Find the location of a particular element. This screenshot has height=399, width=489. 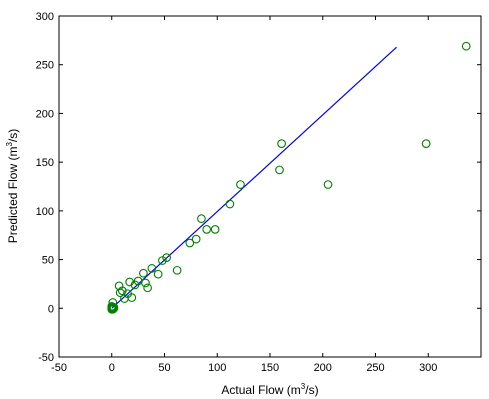

y-tick-label: 100 is located at coordinates (45, 212).